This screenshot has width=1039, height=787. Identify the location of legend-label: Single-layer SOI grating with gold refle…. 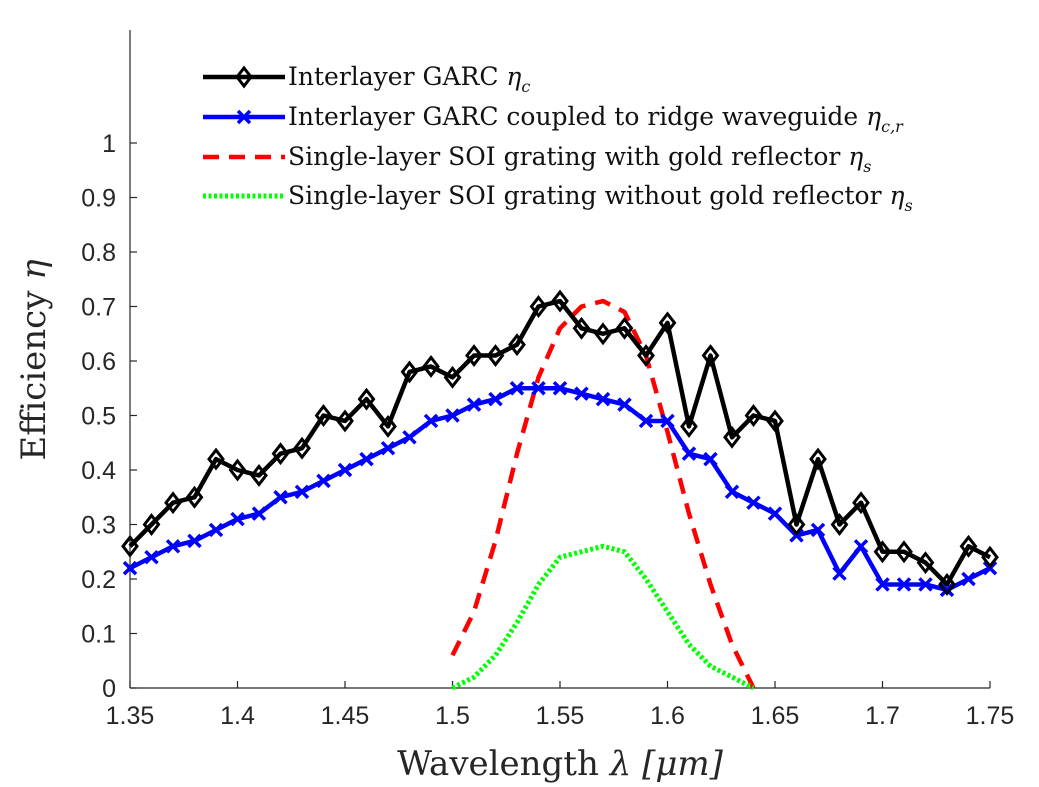
(579, 159).